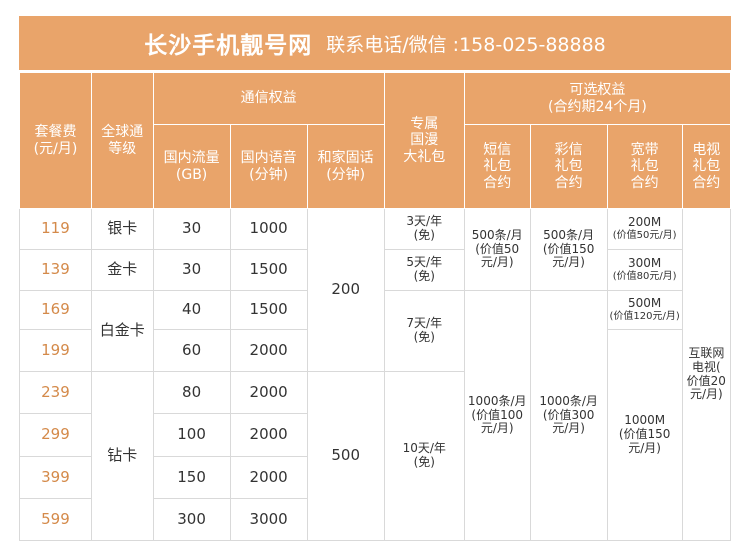  Describe the element at coordinates (191, 350) in the screenshot. I see `data-cell: 60` at that location.